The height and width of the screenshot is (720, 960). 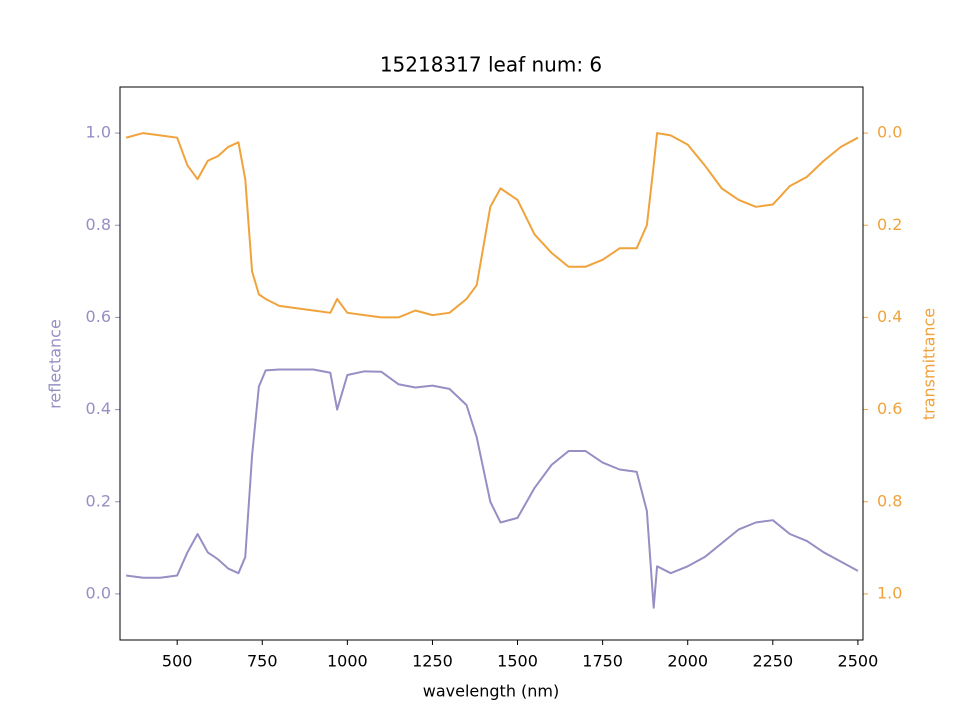 What do you see at coordinates (889, 592) in the screenshot?
I see `y2-tick-label: 1.0` at bounding box center [889, 592].